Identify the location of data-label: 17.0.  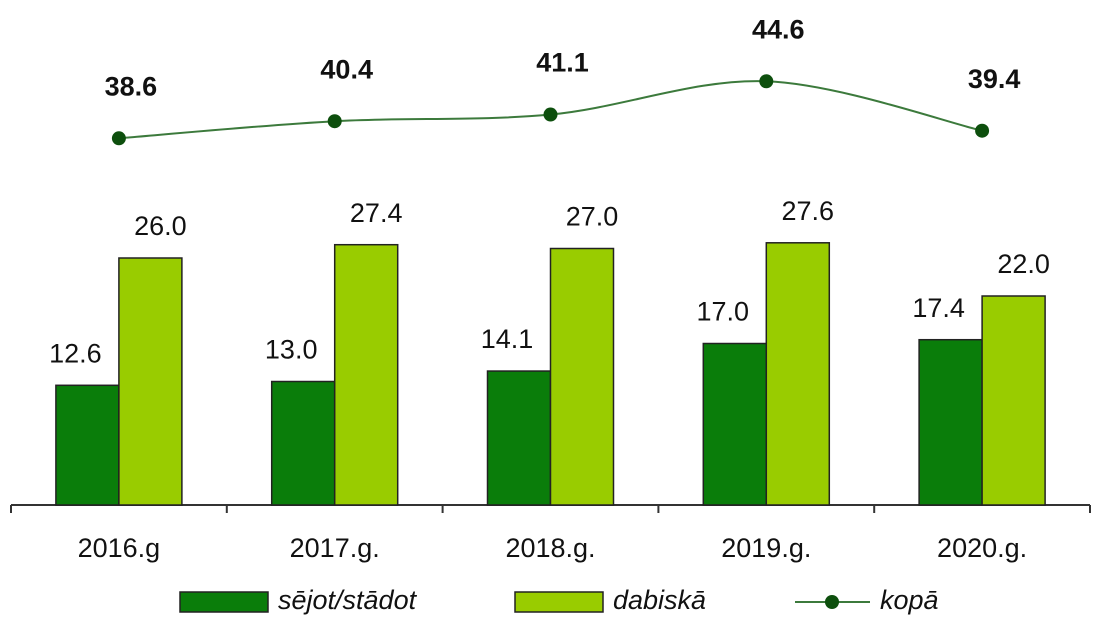
(723, 312).